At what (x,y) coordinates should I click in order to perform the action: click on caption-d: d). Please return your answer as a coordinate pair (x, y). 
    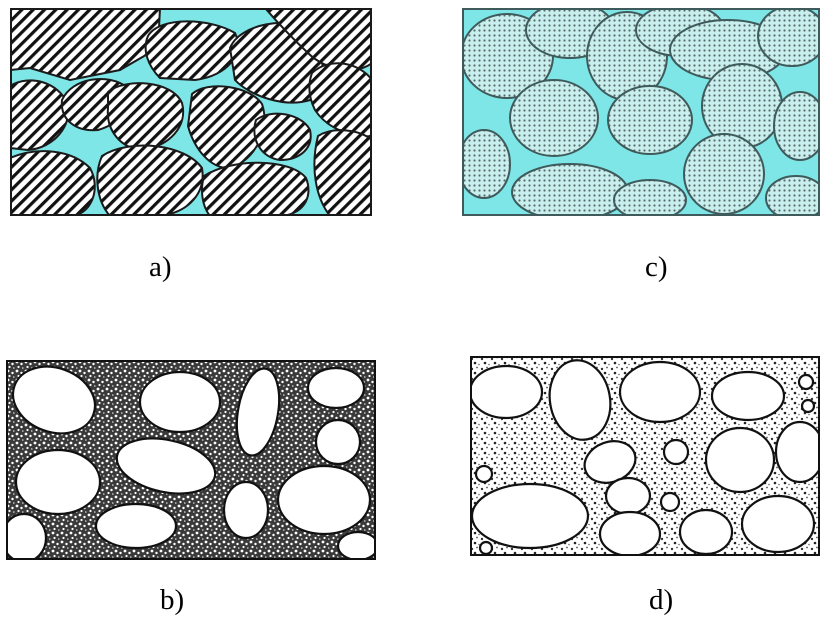
    Looking at the image, I should click on (661, 600).